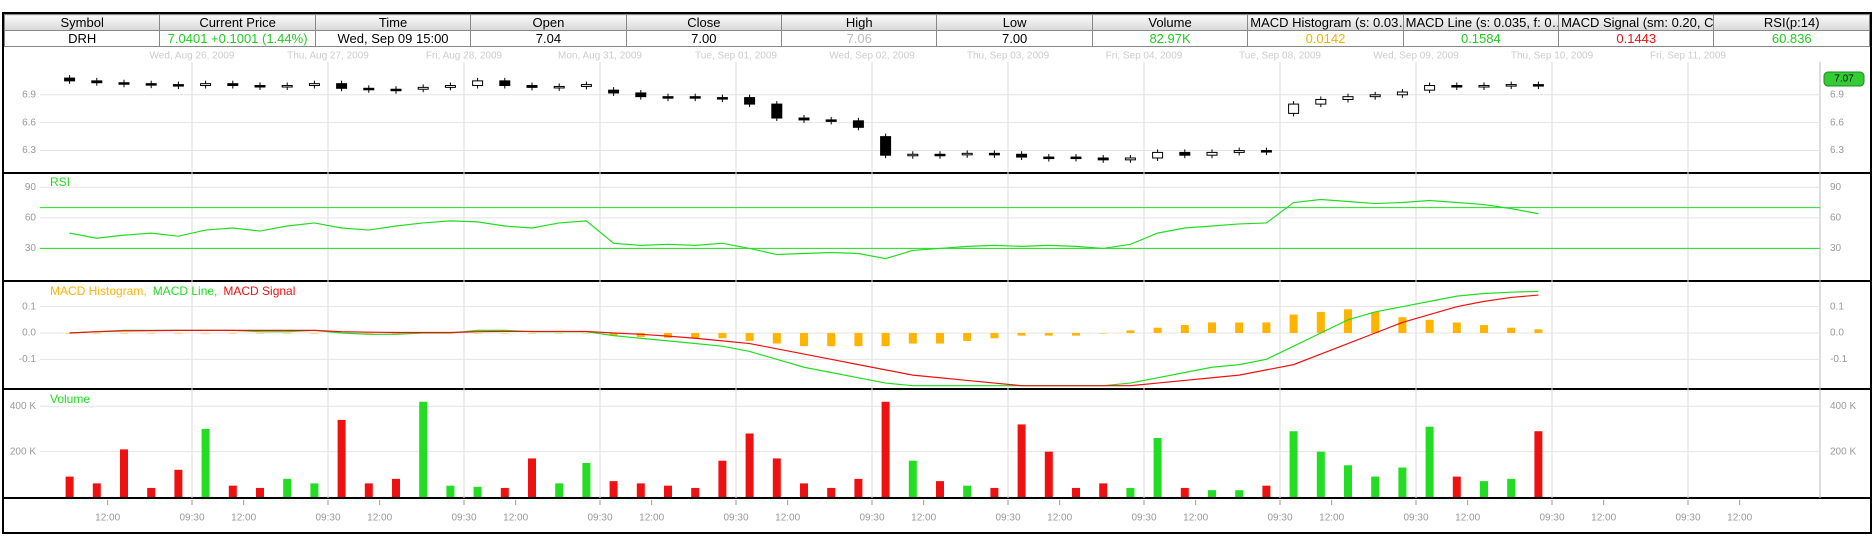  I want to click on y-tick-label: 6.3, so click(29, 150).